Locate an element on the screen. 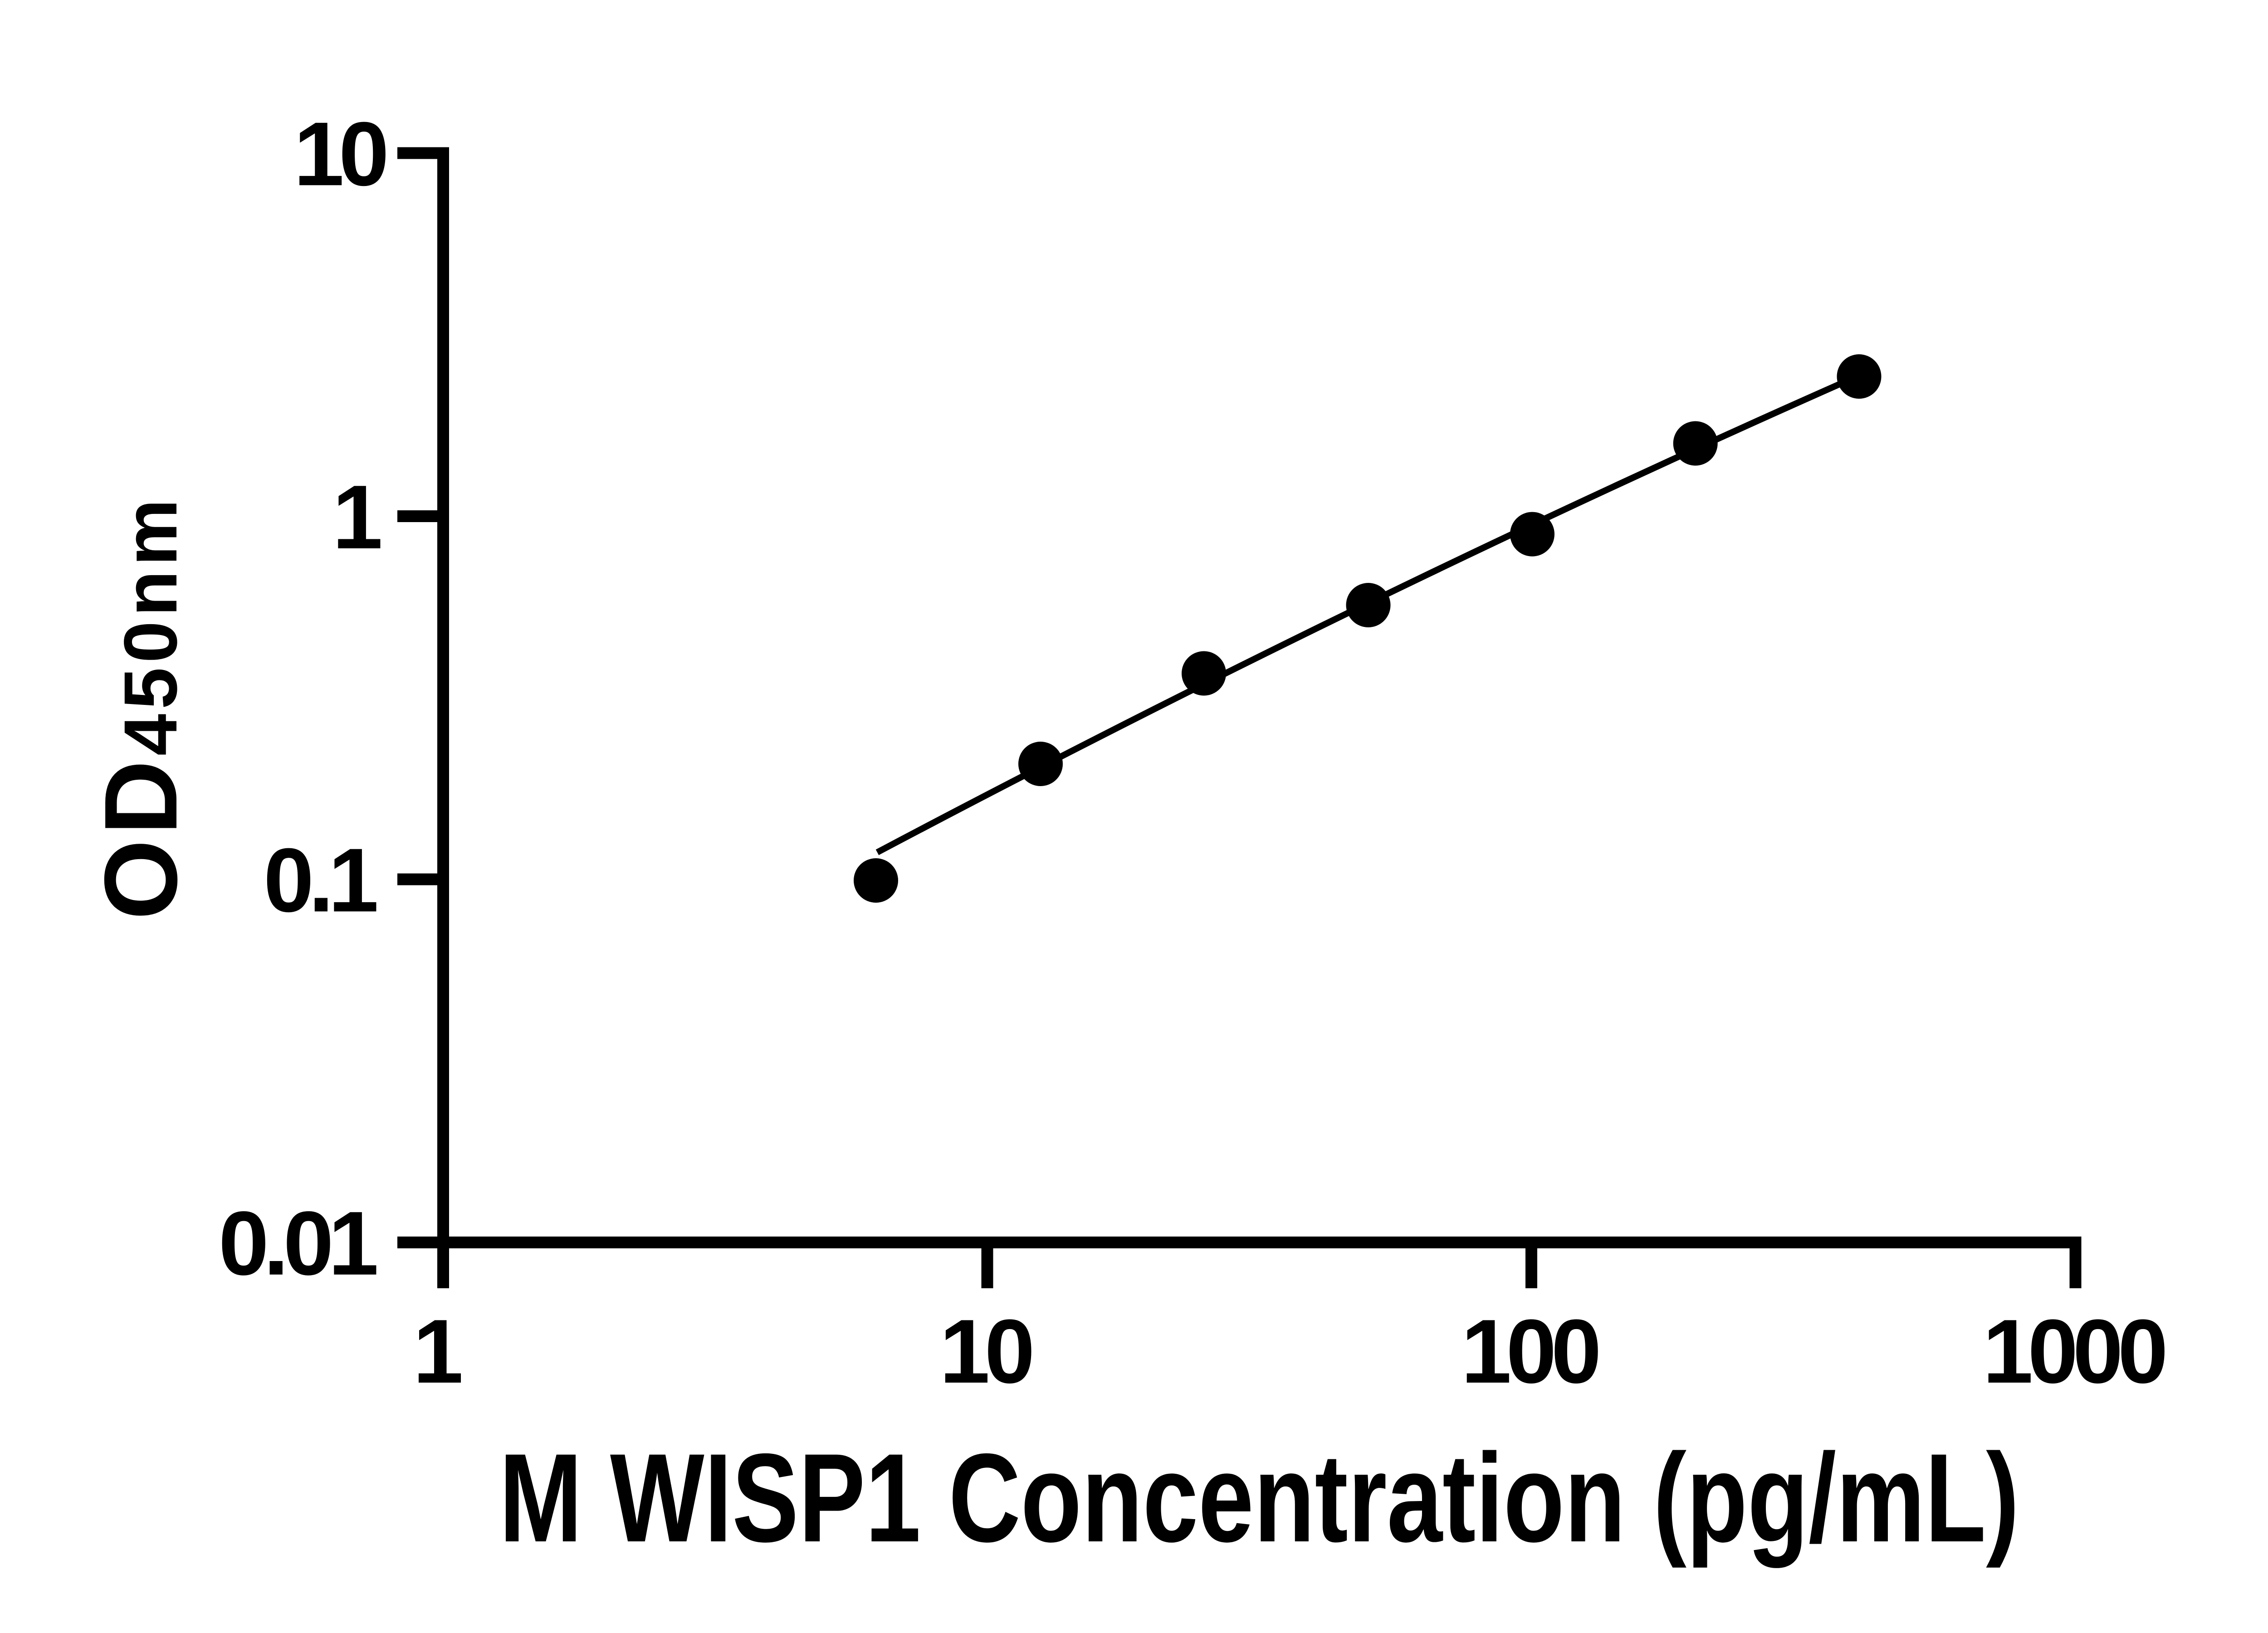  svg-text: OD450nm is located at coordinates (141, 707).